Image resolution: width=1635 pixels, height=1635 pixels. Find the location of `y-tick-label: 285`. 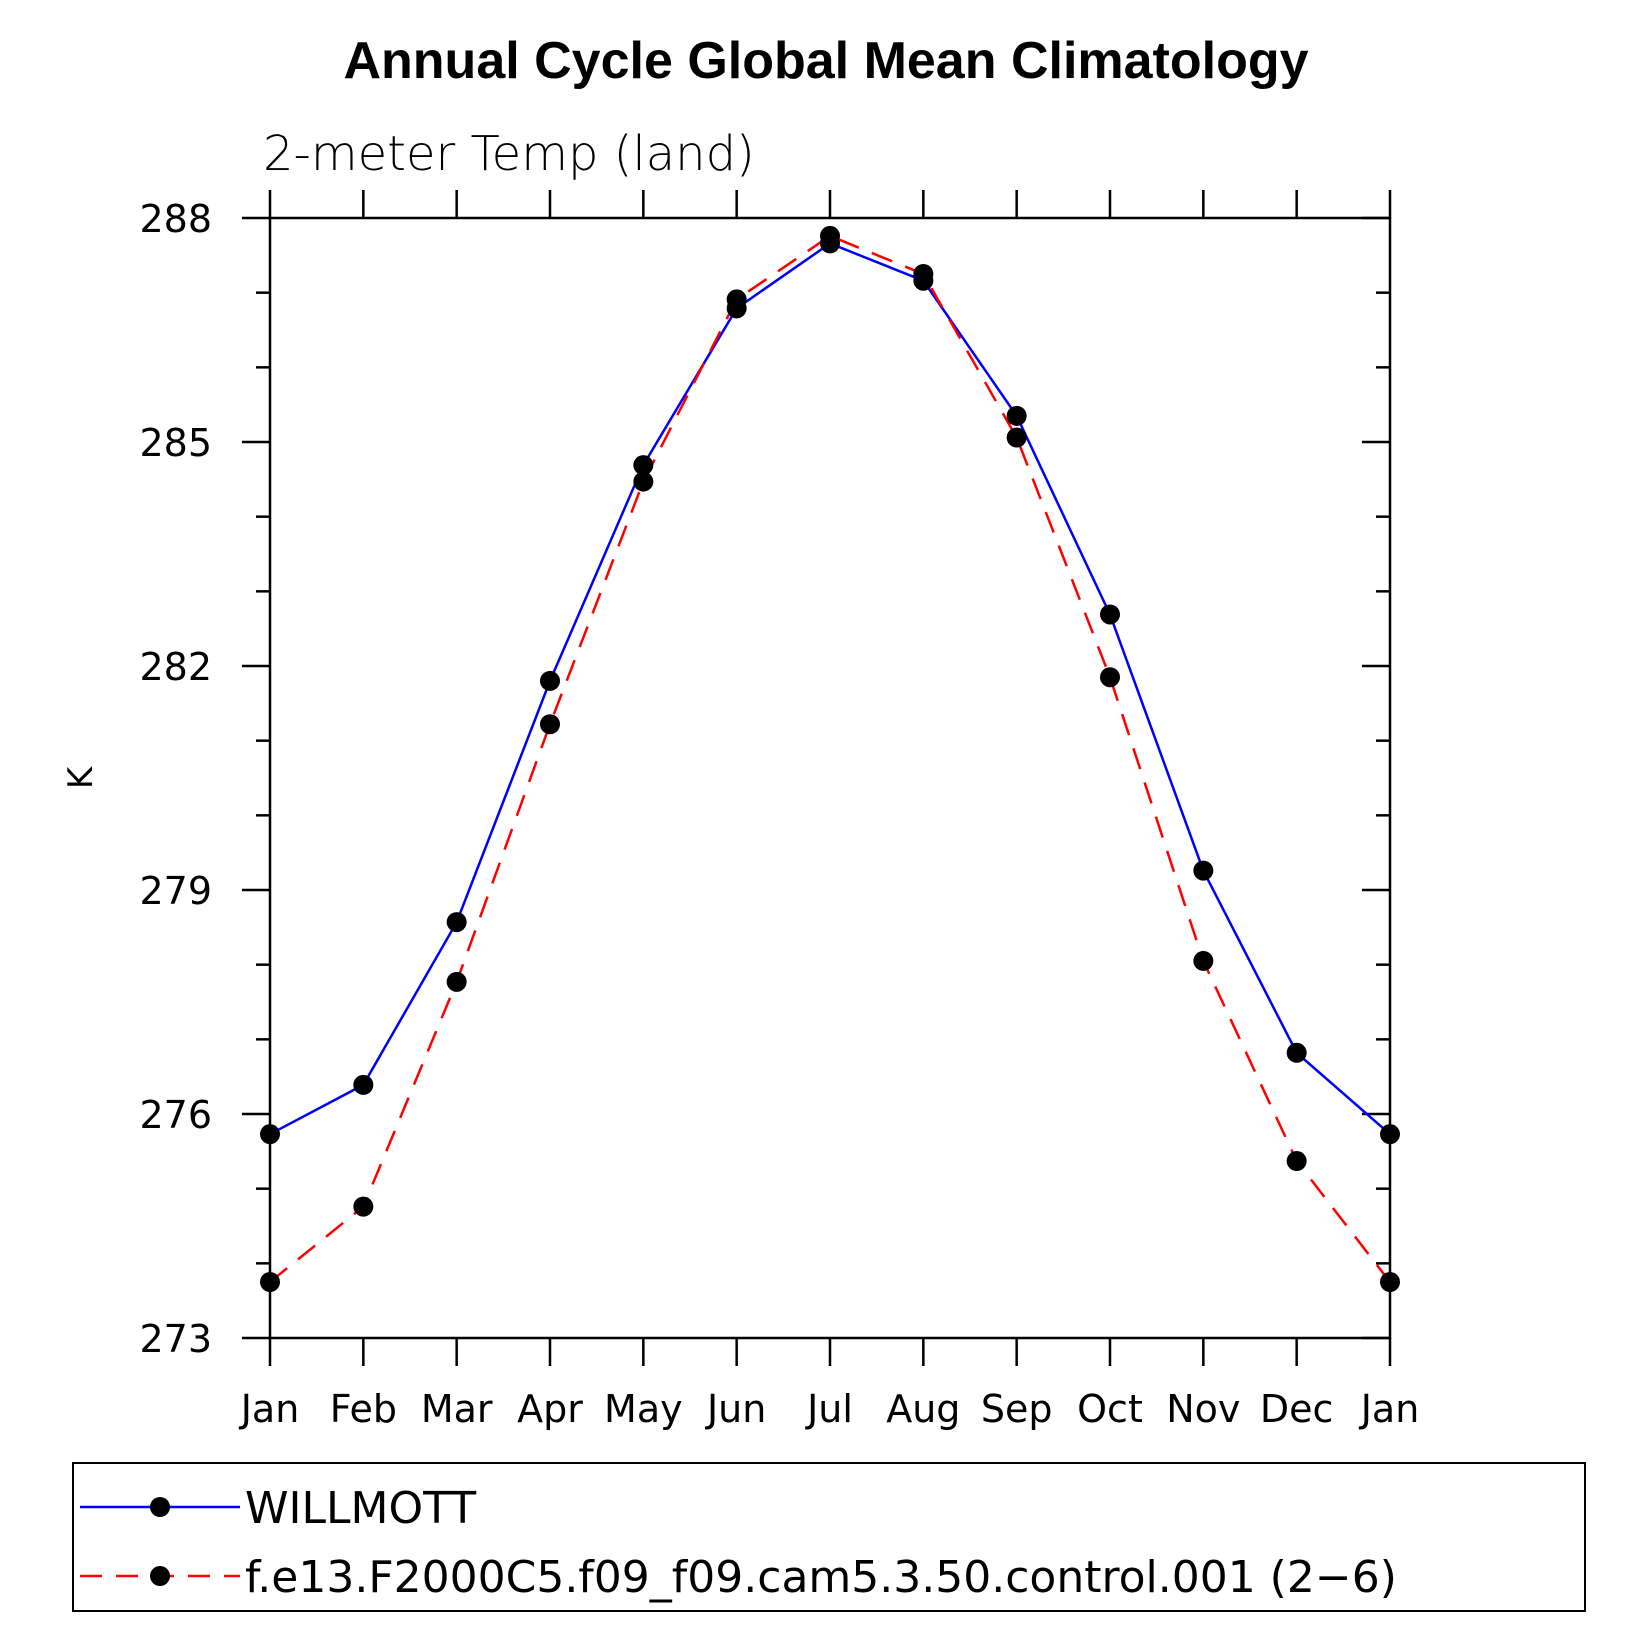

y-tick-label: 285 is located at coordinates (175, 443).